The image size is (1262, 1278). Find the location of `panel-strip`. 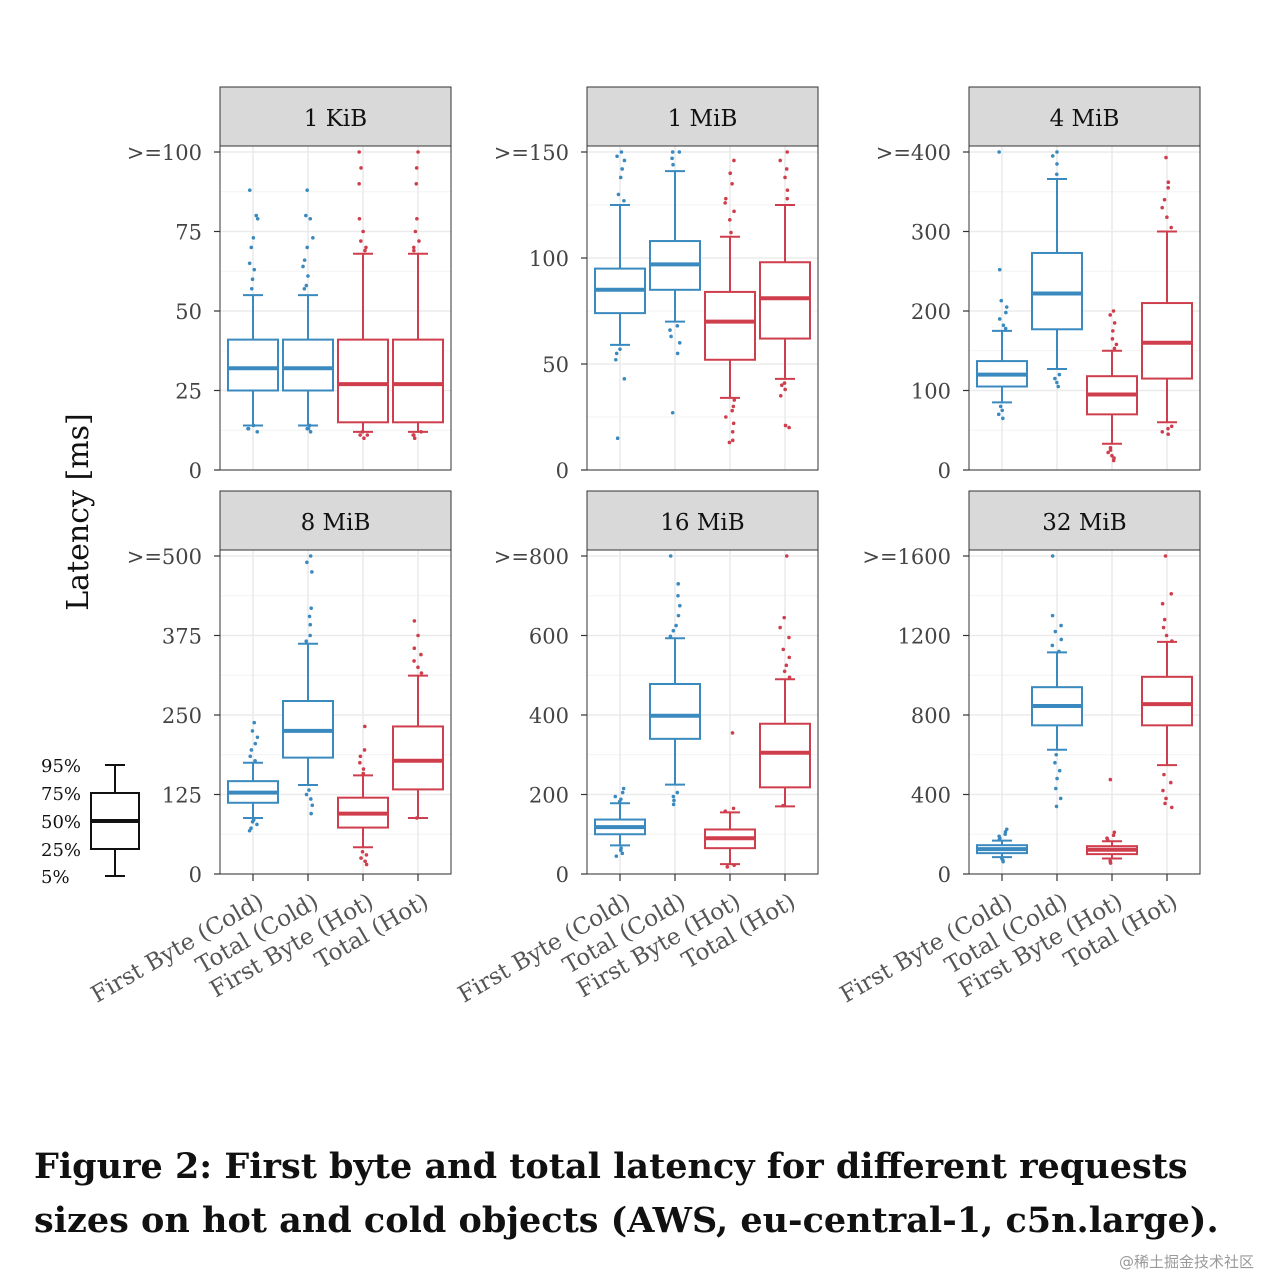

panel-strip is located at coordinates (702, 116).